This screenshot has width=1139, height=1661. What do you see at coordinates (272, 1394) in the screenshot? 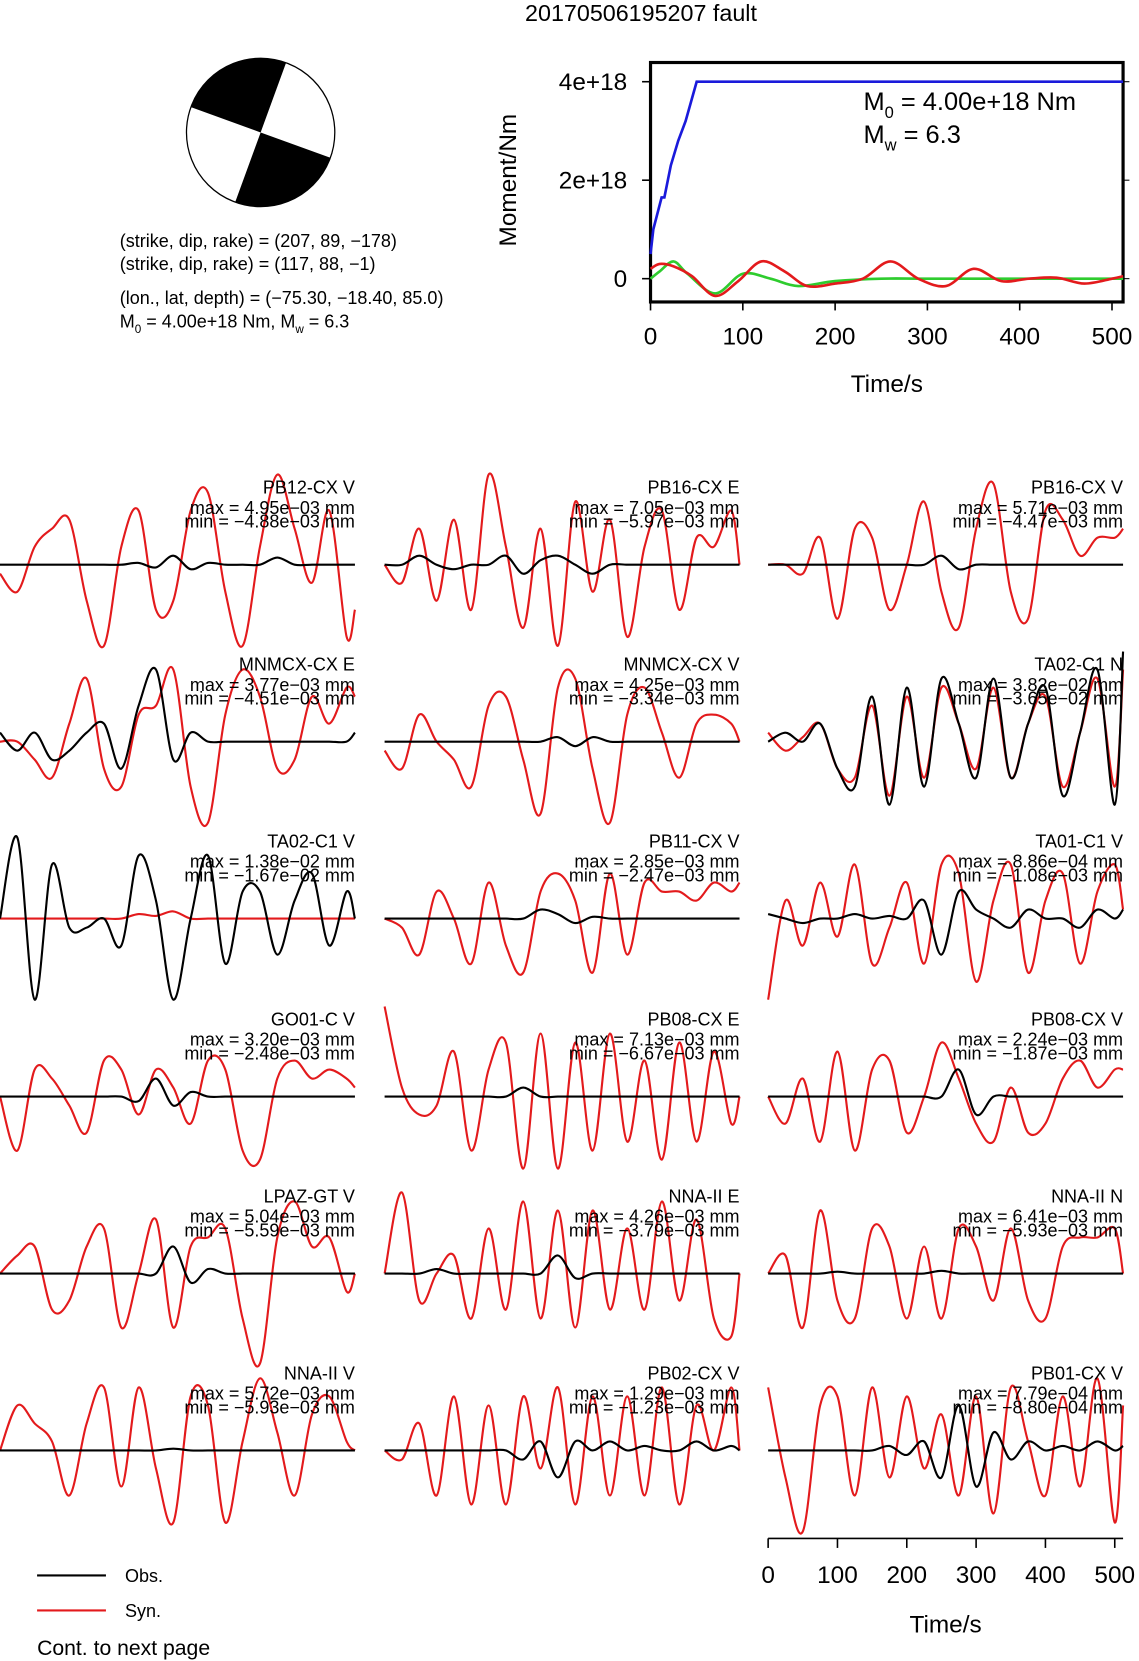
I see `max-label: max = 5.72e−03 mm` at bounding box center [272, 1394].